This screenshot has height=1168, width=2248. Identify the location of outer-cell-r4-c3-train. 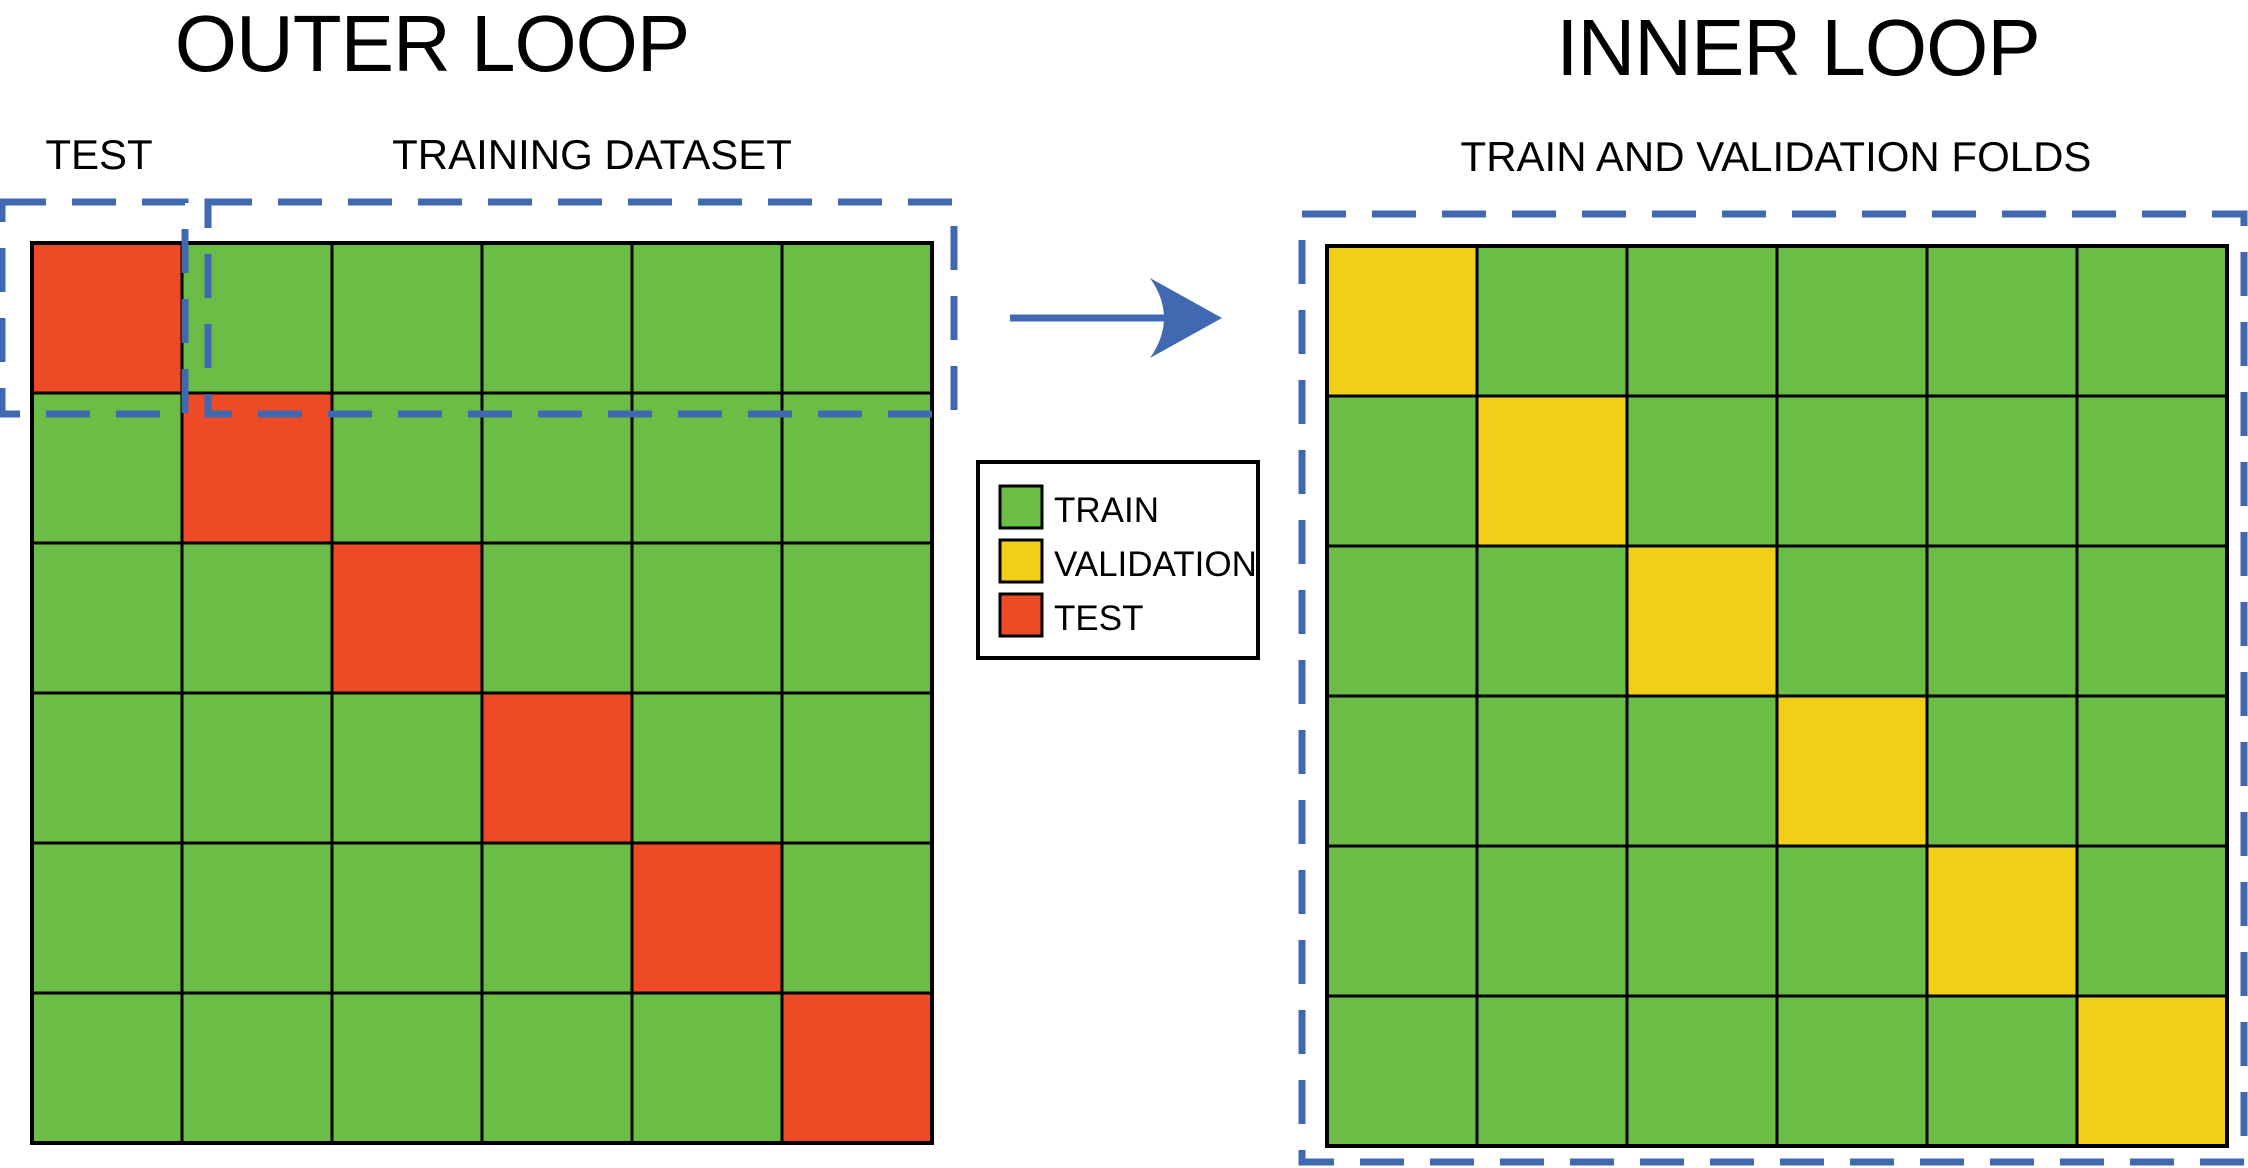
(407, 768).